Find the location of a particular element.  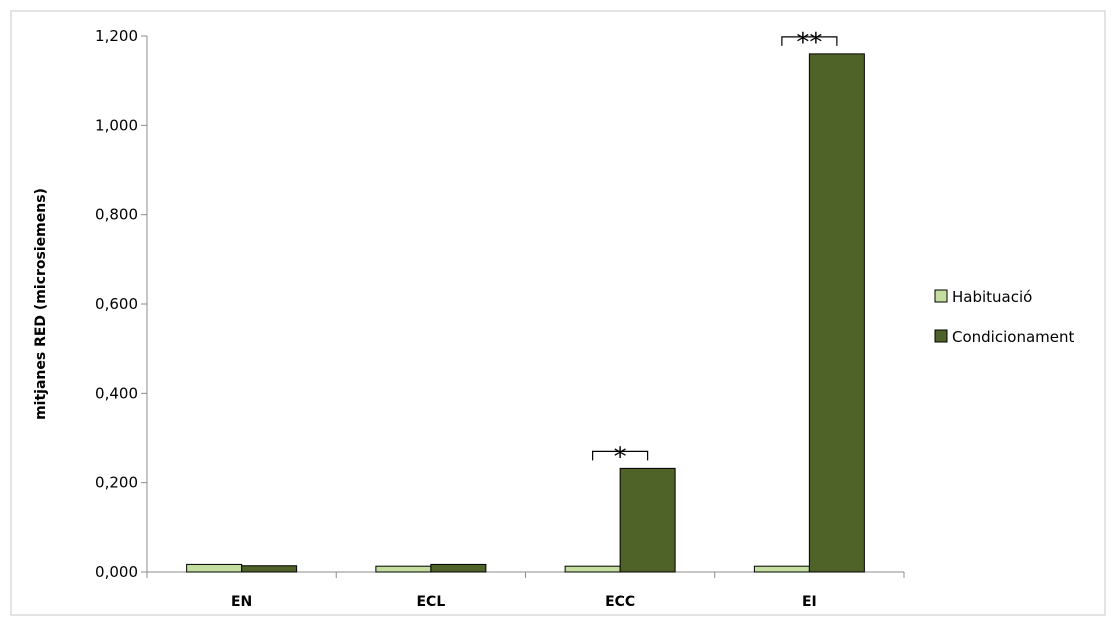

bar-condicionament-en is located at coordinates (269, 569).